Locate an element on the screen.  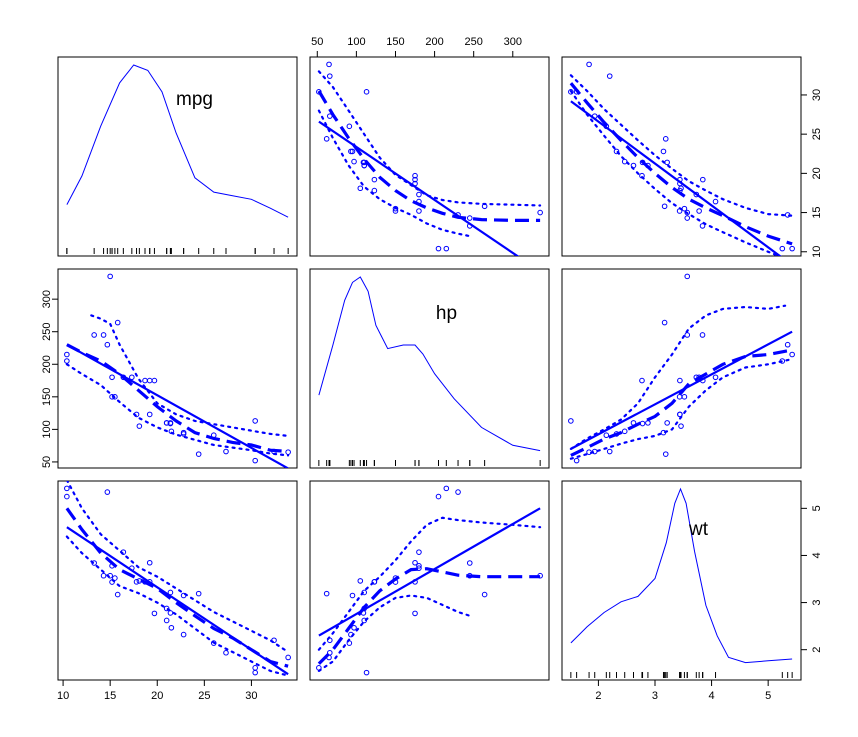
tick-label-hp-top: 50 is located at coordinates (317, 42).